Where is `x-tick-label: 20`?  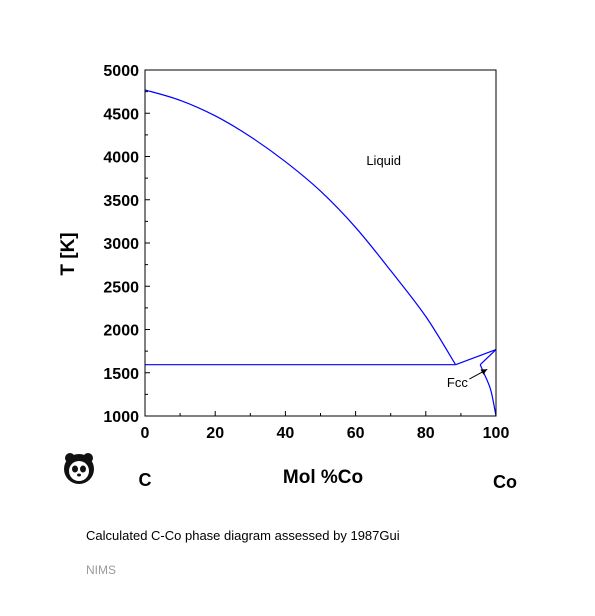
x-tick-label: 20 is located at coordinates (215, 433).